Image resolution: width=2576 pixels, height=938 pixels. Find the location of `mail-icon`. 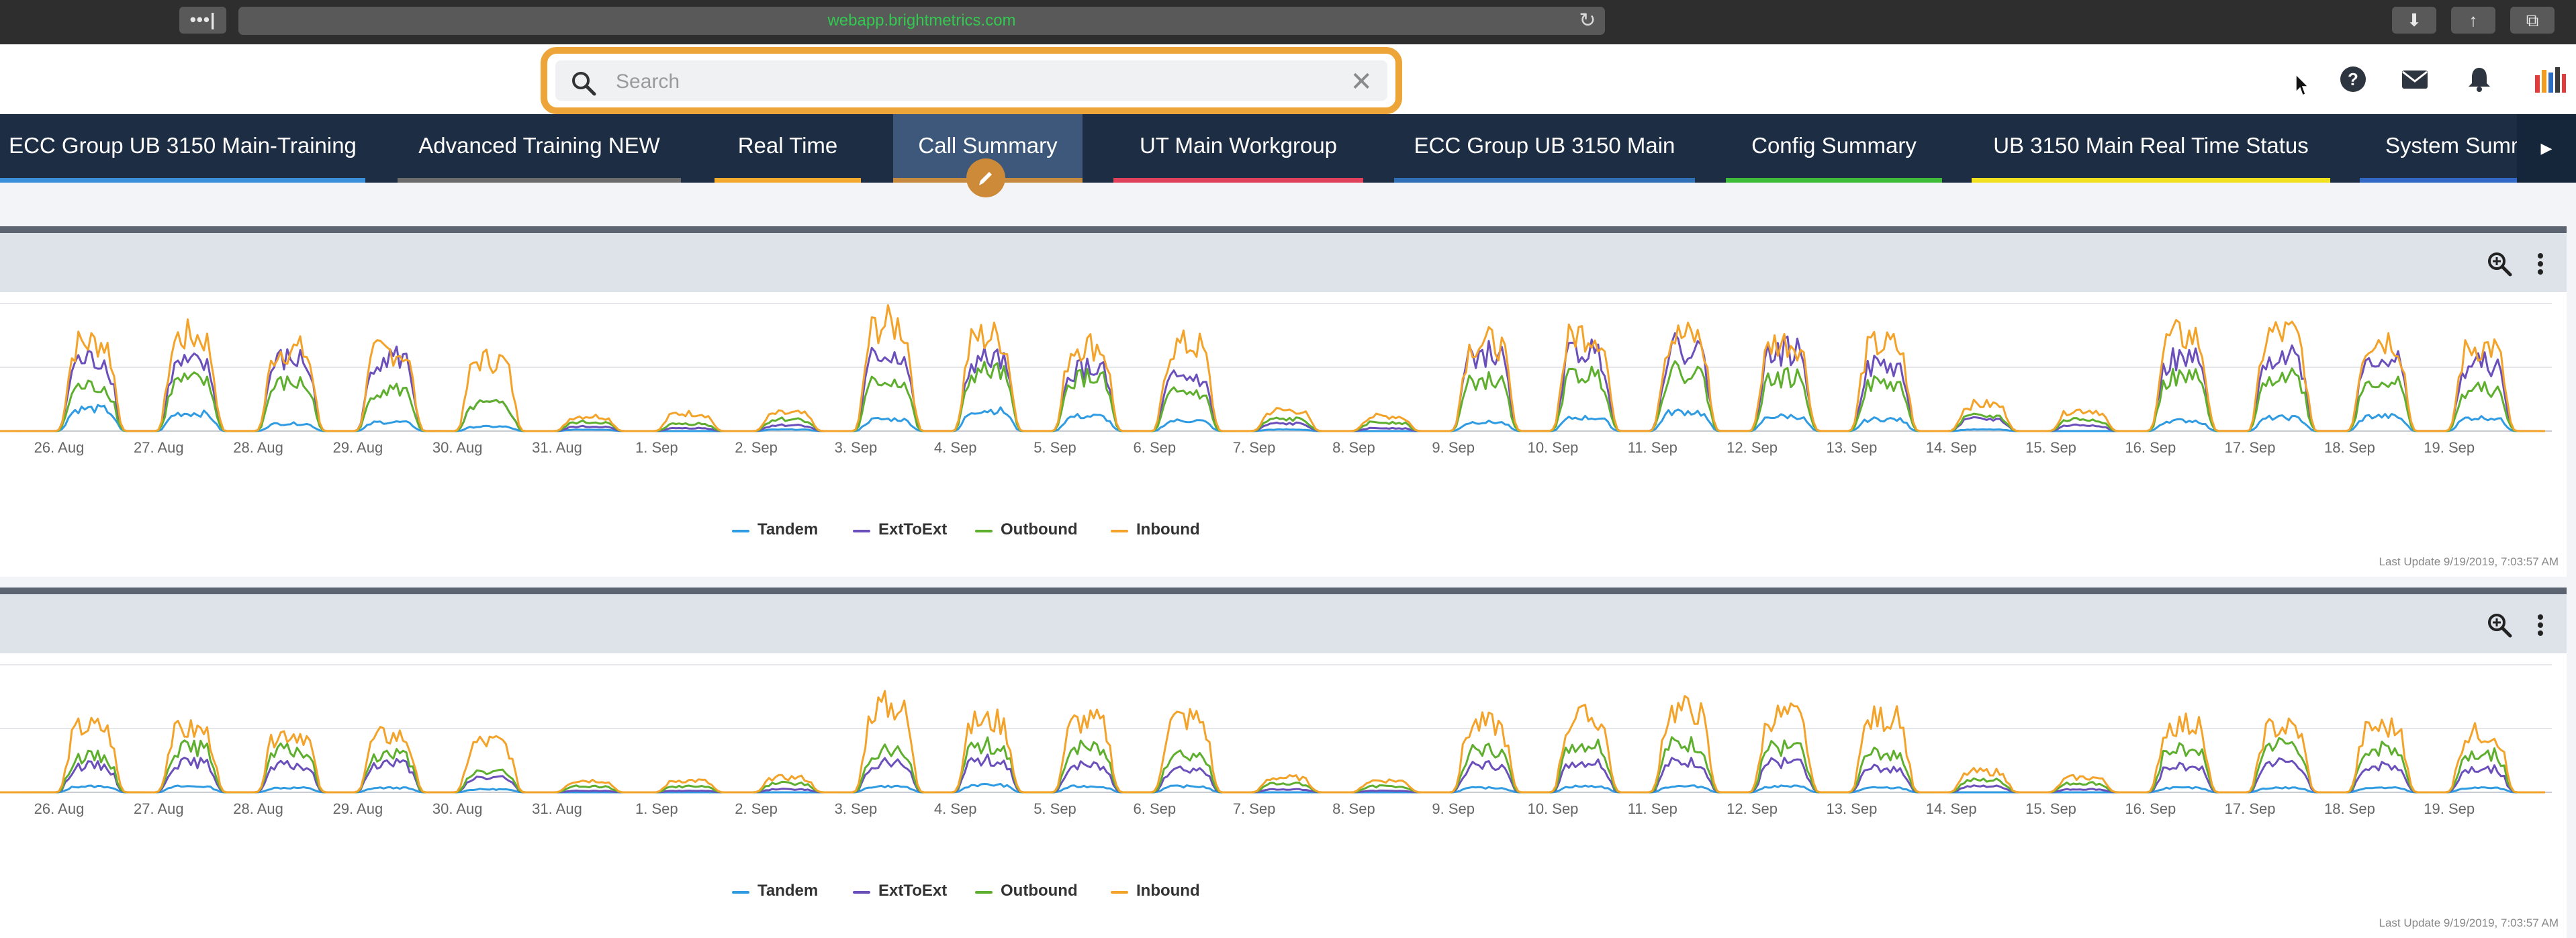

mail-icon is located at coordinates (2415, 79).